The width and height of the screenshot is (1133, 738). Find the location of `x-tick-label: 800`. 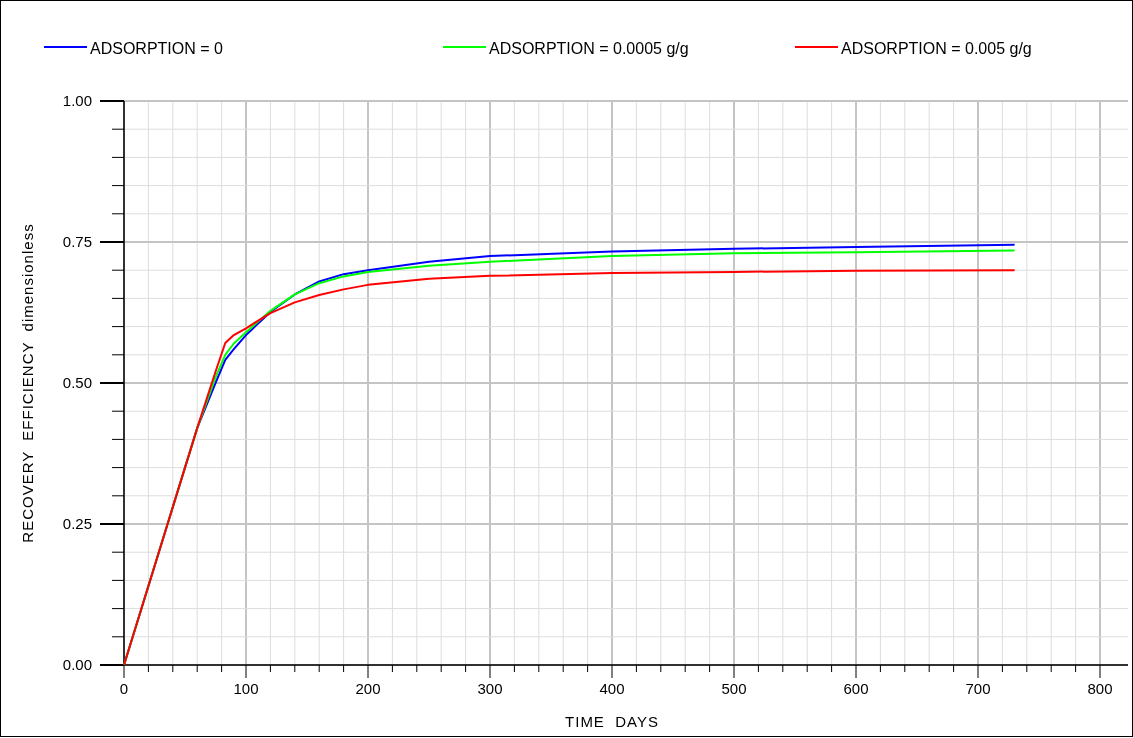

x-tick-label: 800 is located at coordinates (1100, 688).